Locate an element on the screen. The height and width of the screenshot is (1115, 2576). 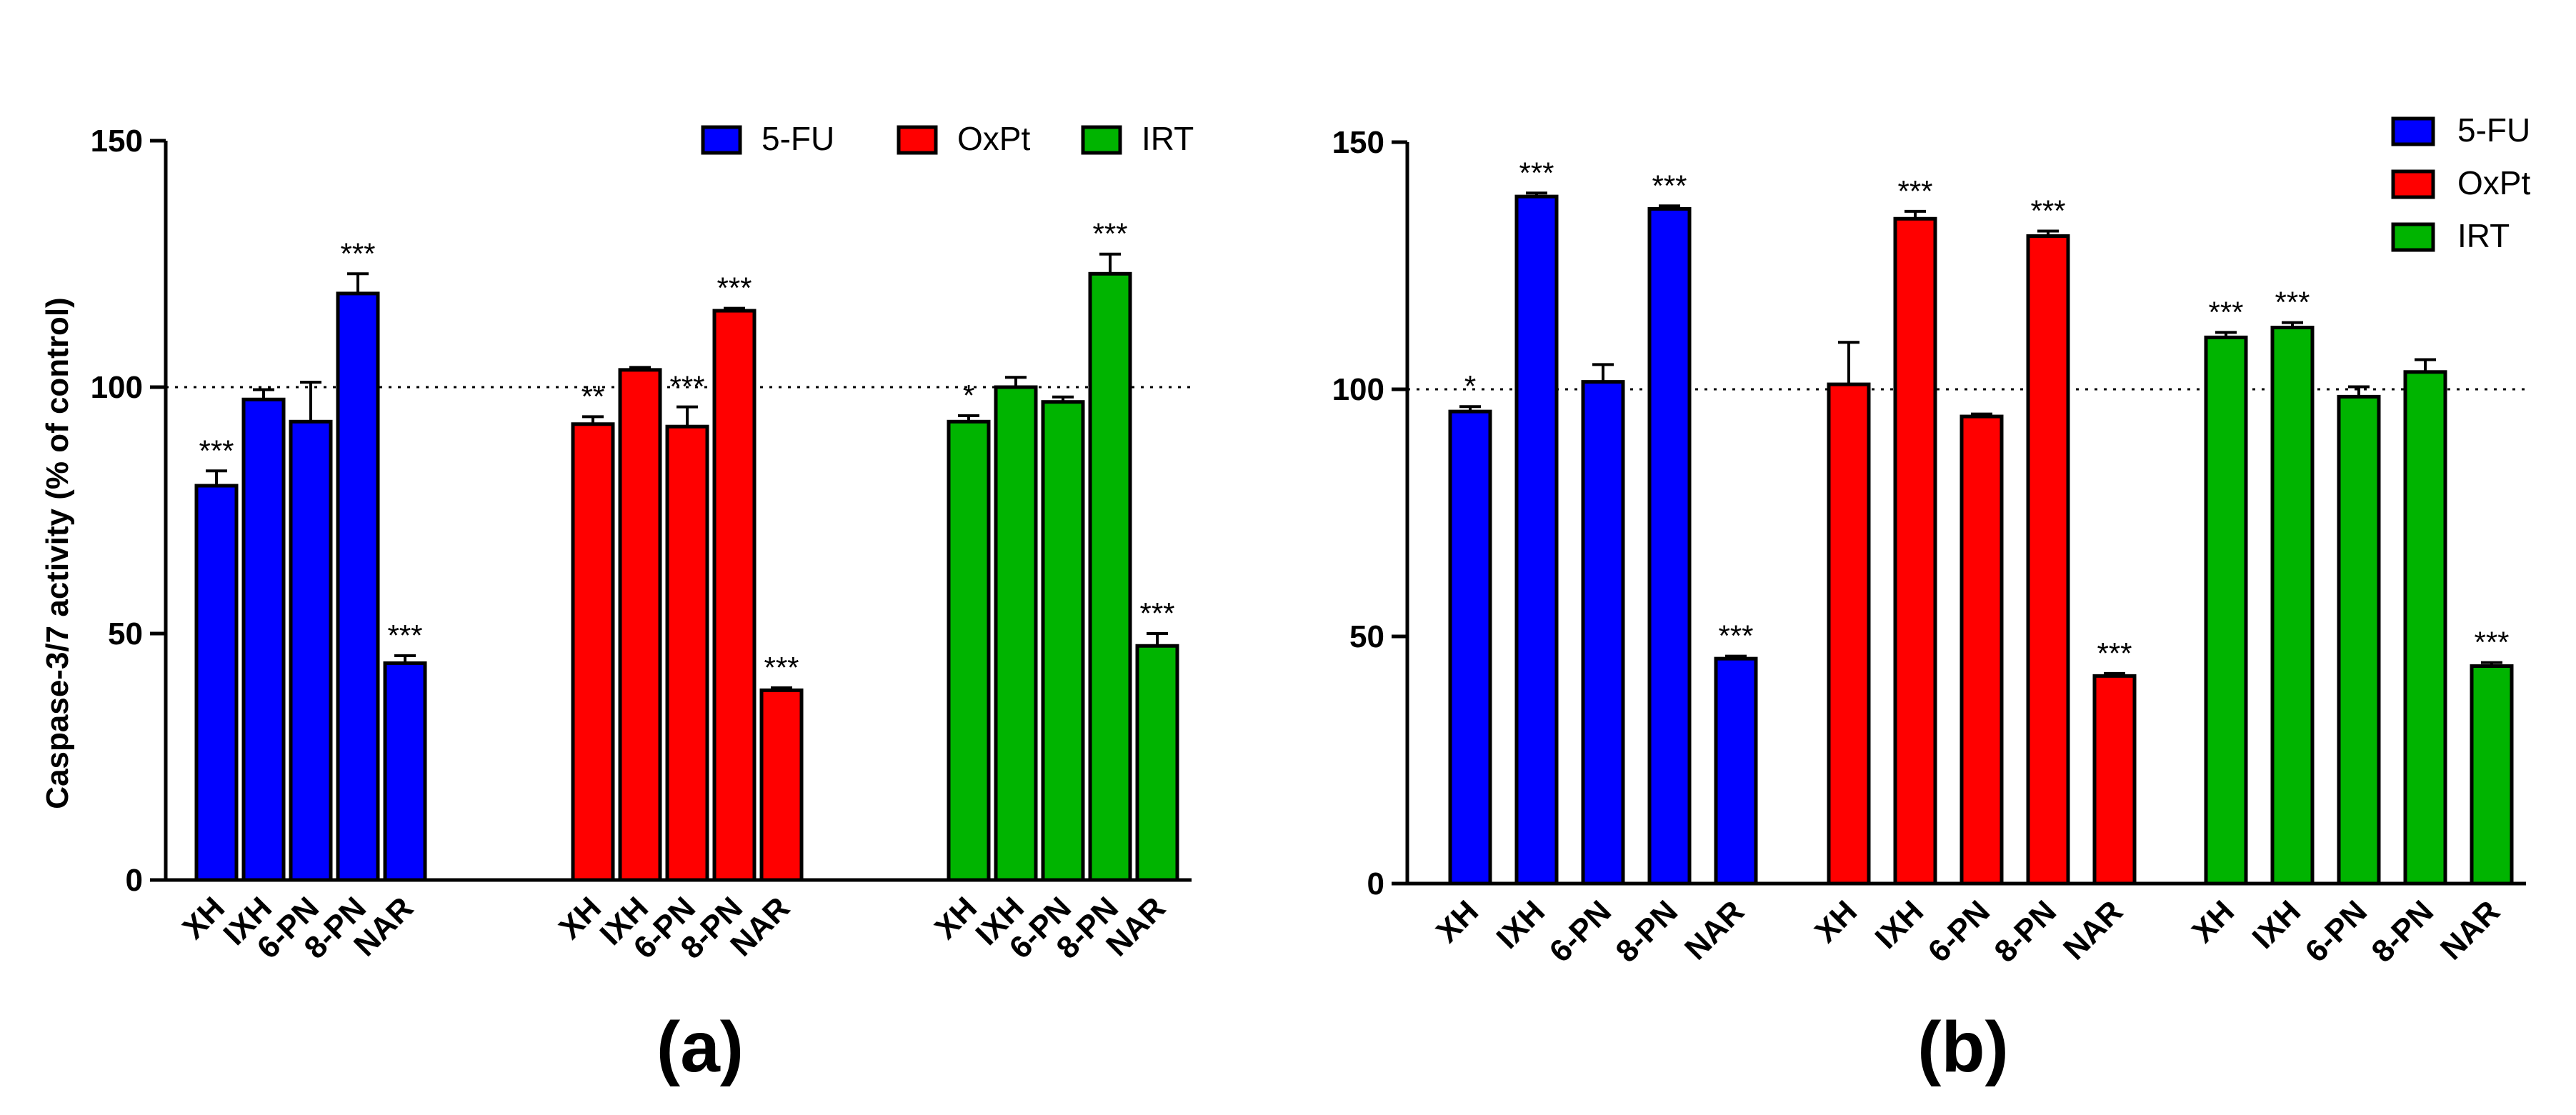
significance-label: ** is located at coordinates (593, 396).